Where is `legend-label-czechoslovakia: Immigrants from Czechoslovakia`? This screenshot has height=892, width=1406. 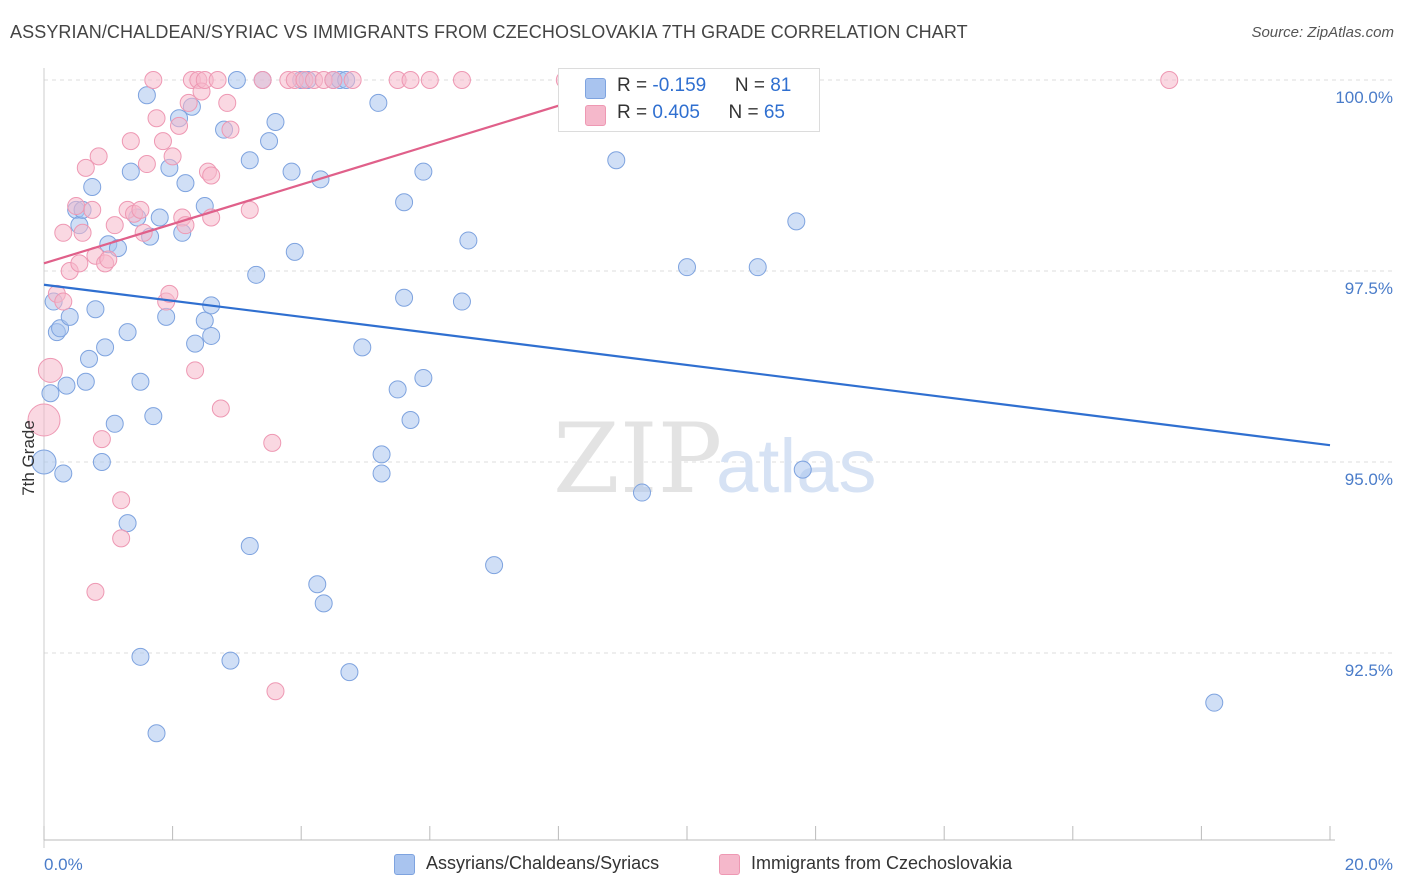 legend-label-czechoslovakia: Immigrants from Czechoslovakia is located at coordinates (882, 863).